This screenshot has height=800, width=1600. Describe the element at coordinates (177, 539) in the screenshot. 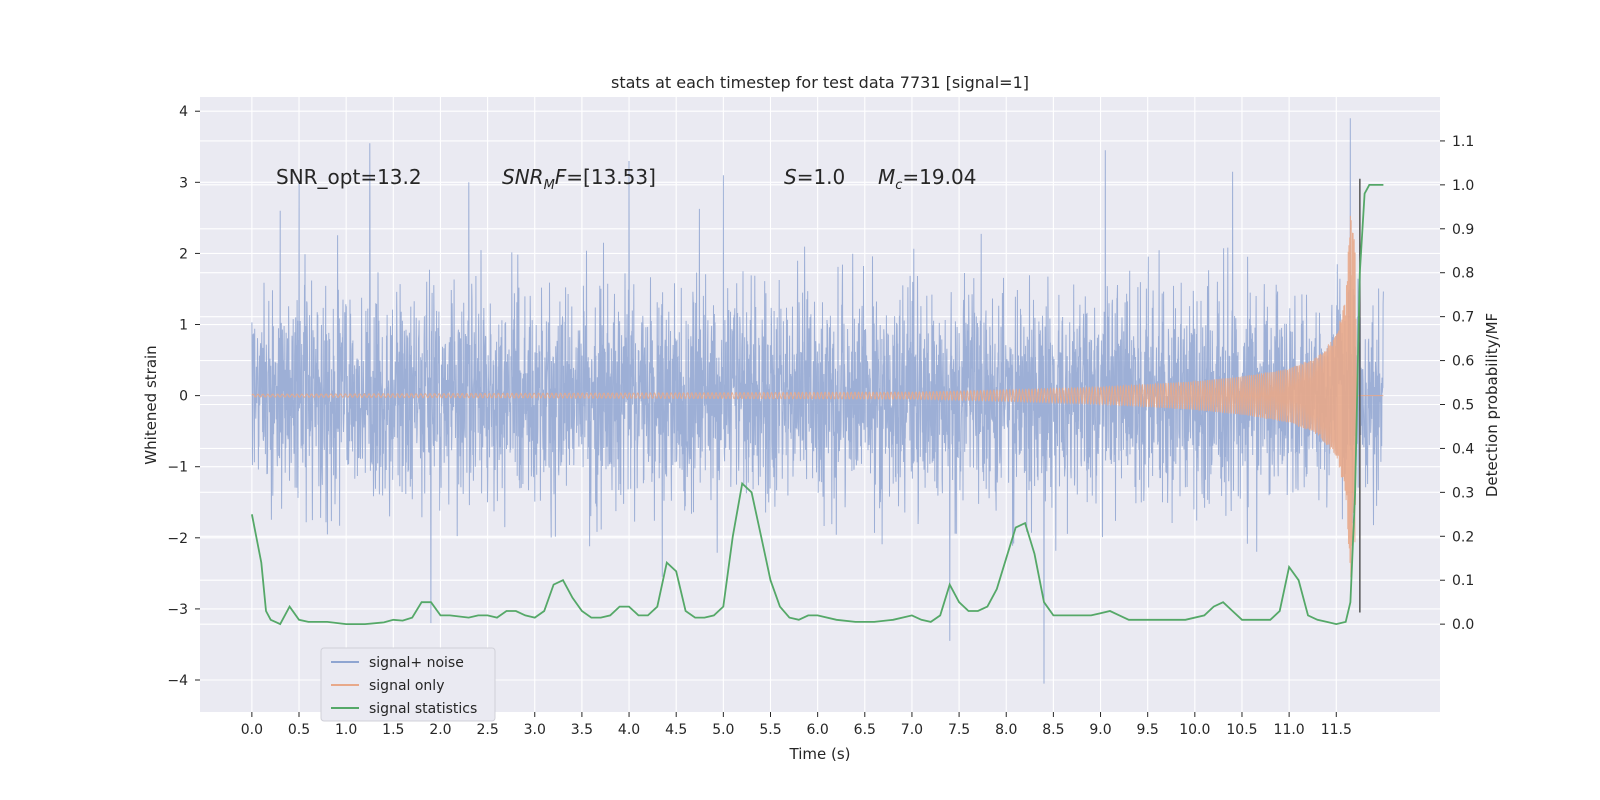

I see `y-tick-label: −2` at that location.